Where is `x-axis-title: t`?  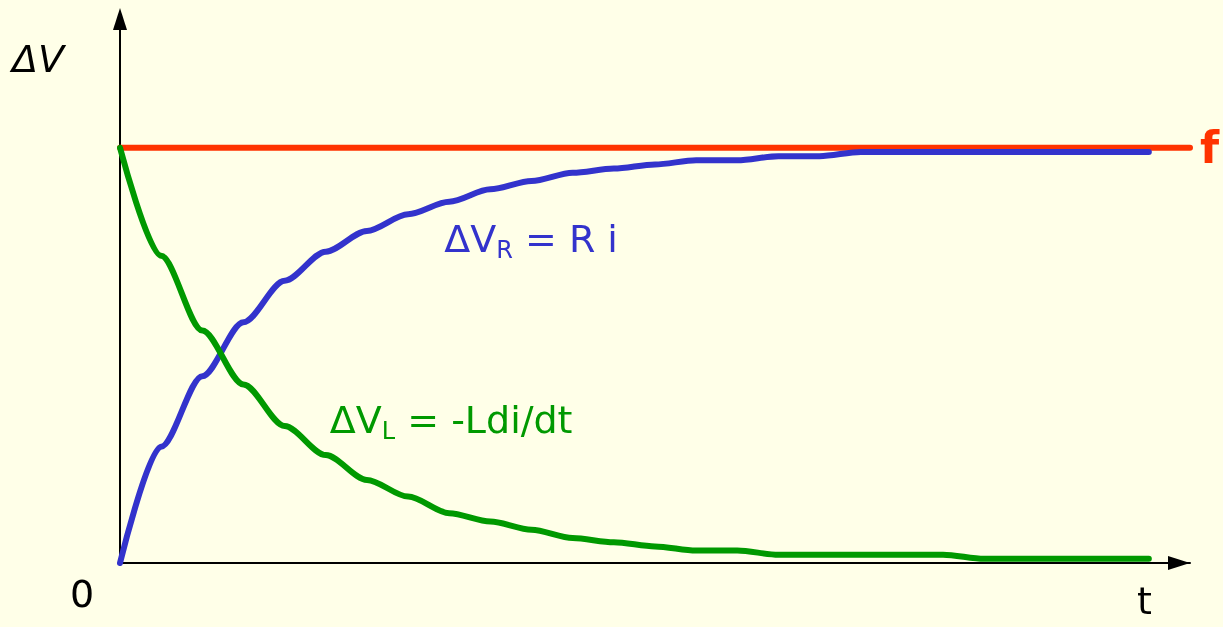
x-axis-title: t is located at coordinates (1144, 601).